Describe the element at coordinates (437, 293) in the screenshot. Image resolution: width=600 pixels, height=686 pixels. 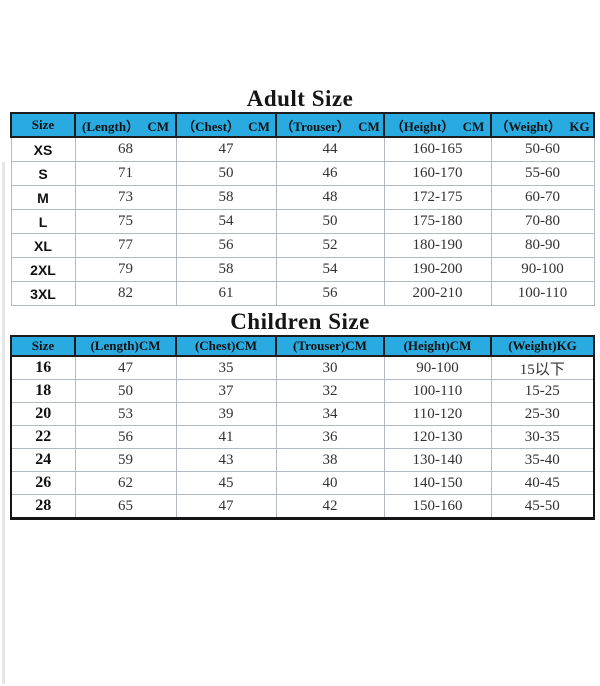
I see `value-cell: 200-210` at that location.